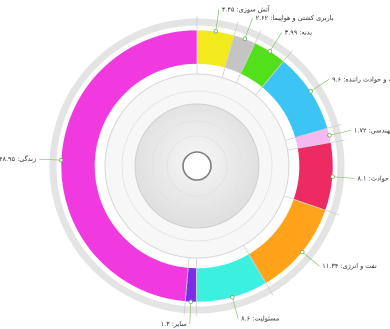 The height and width of the screenshot is (329, 390). Describe the element at coordinates (361, 79) in the screenshot. I see `slice-label-3: شخص ثالث و حوادث راننده: ۹.۶` at that location.